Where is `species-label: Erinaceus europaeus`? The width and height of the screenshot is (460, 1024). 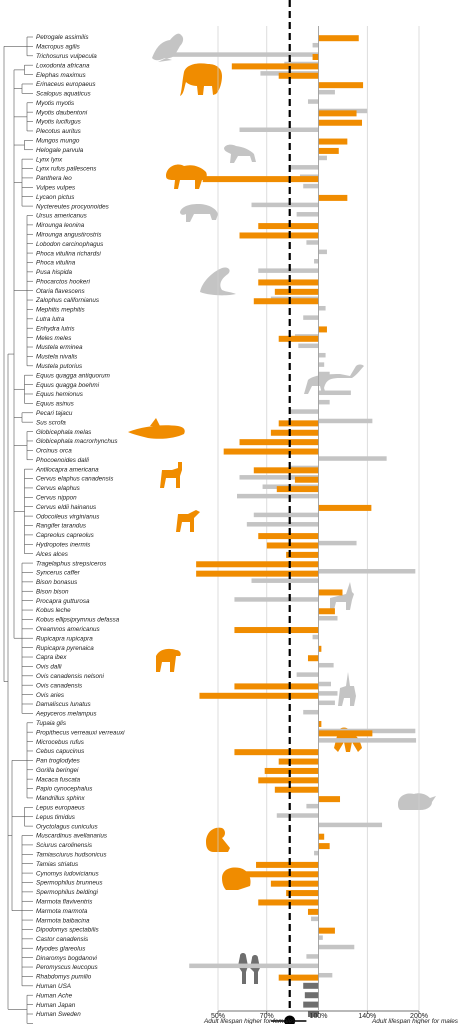 species-label: Erinaceus europaeus is located at coordinates (66, 84).